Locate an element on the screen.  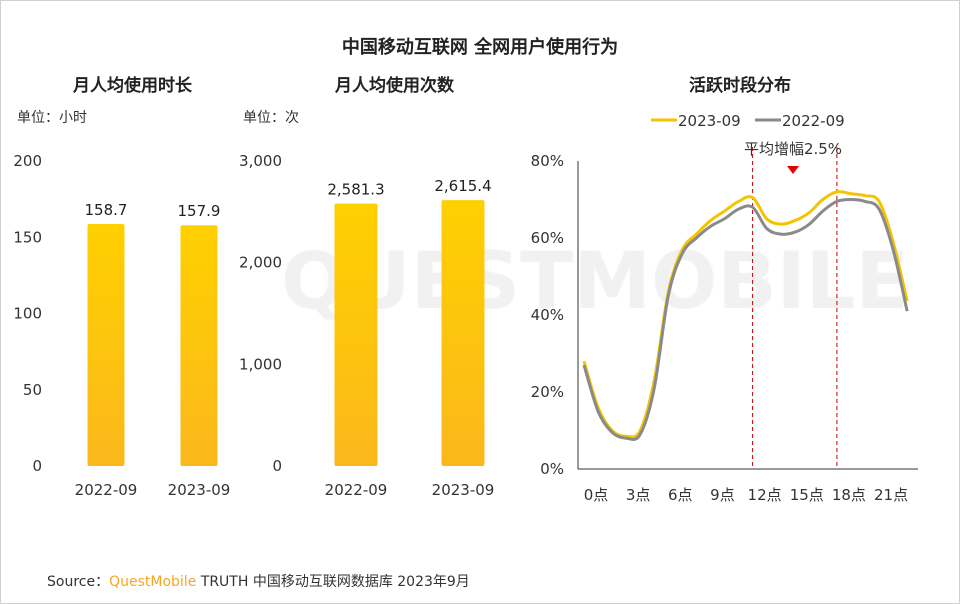
y-tick-label: 200 is located at coordinates (27, 161).